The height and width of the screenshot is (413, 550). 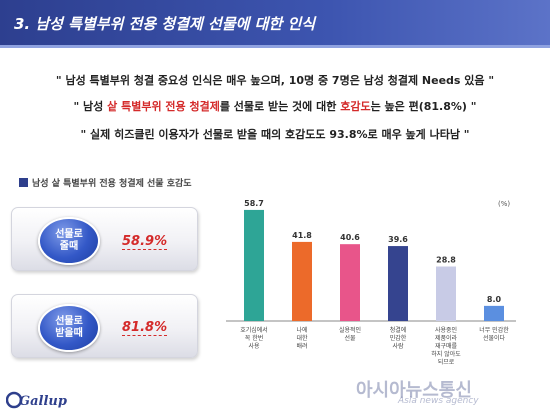 I want to click on category-label: 민감한, so click(x=398, y=338).